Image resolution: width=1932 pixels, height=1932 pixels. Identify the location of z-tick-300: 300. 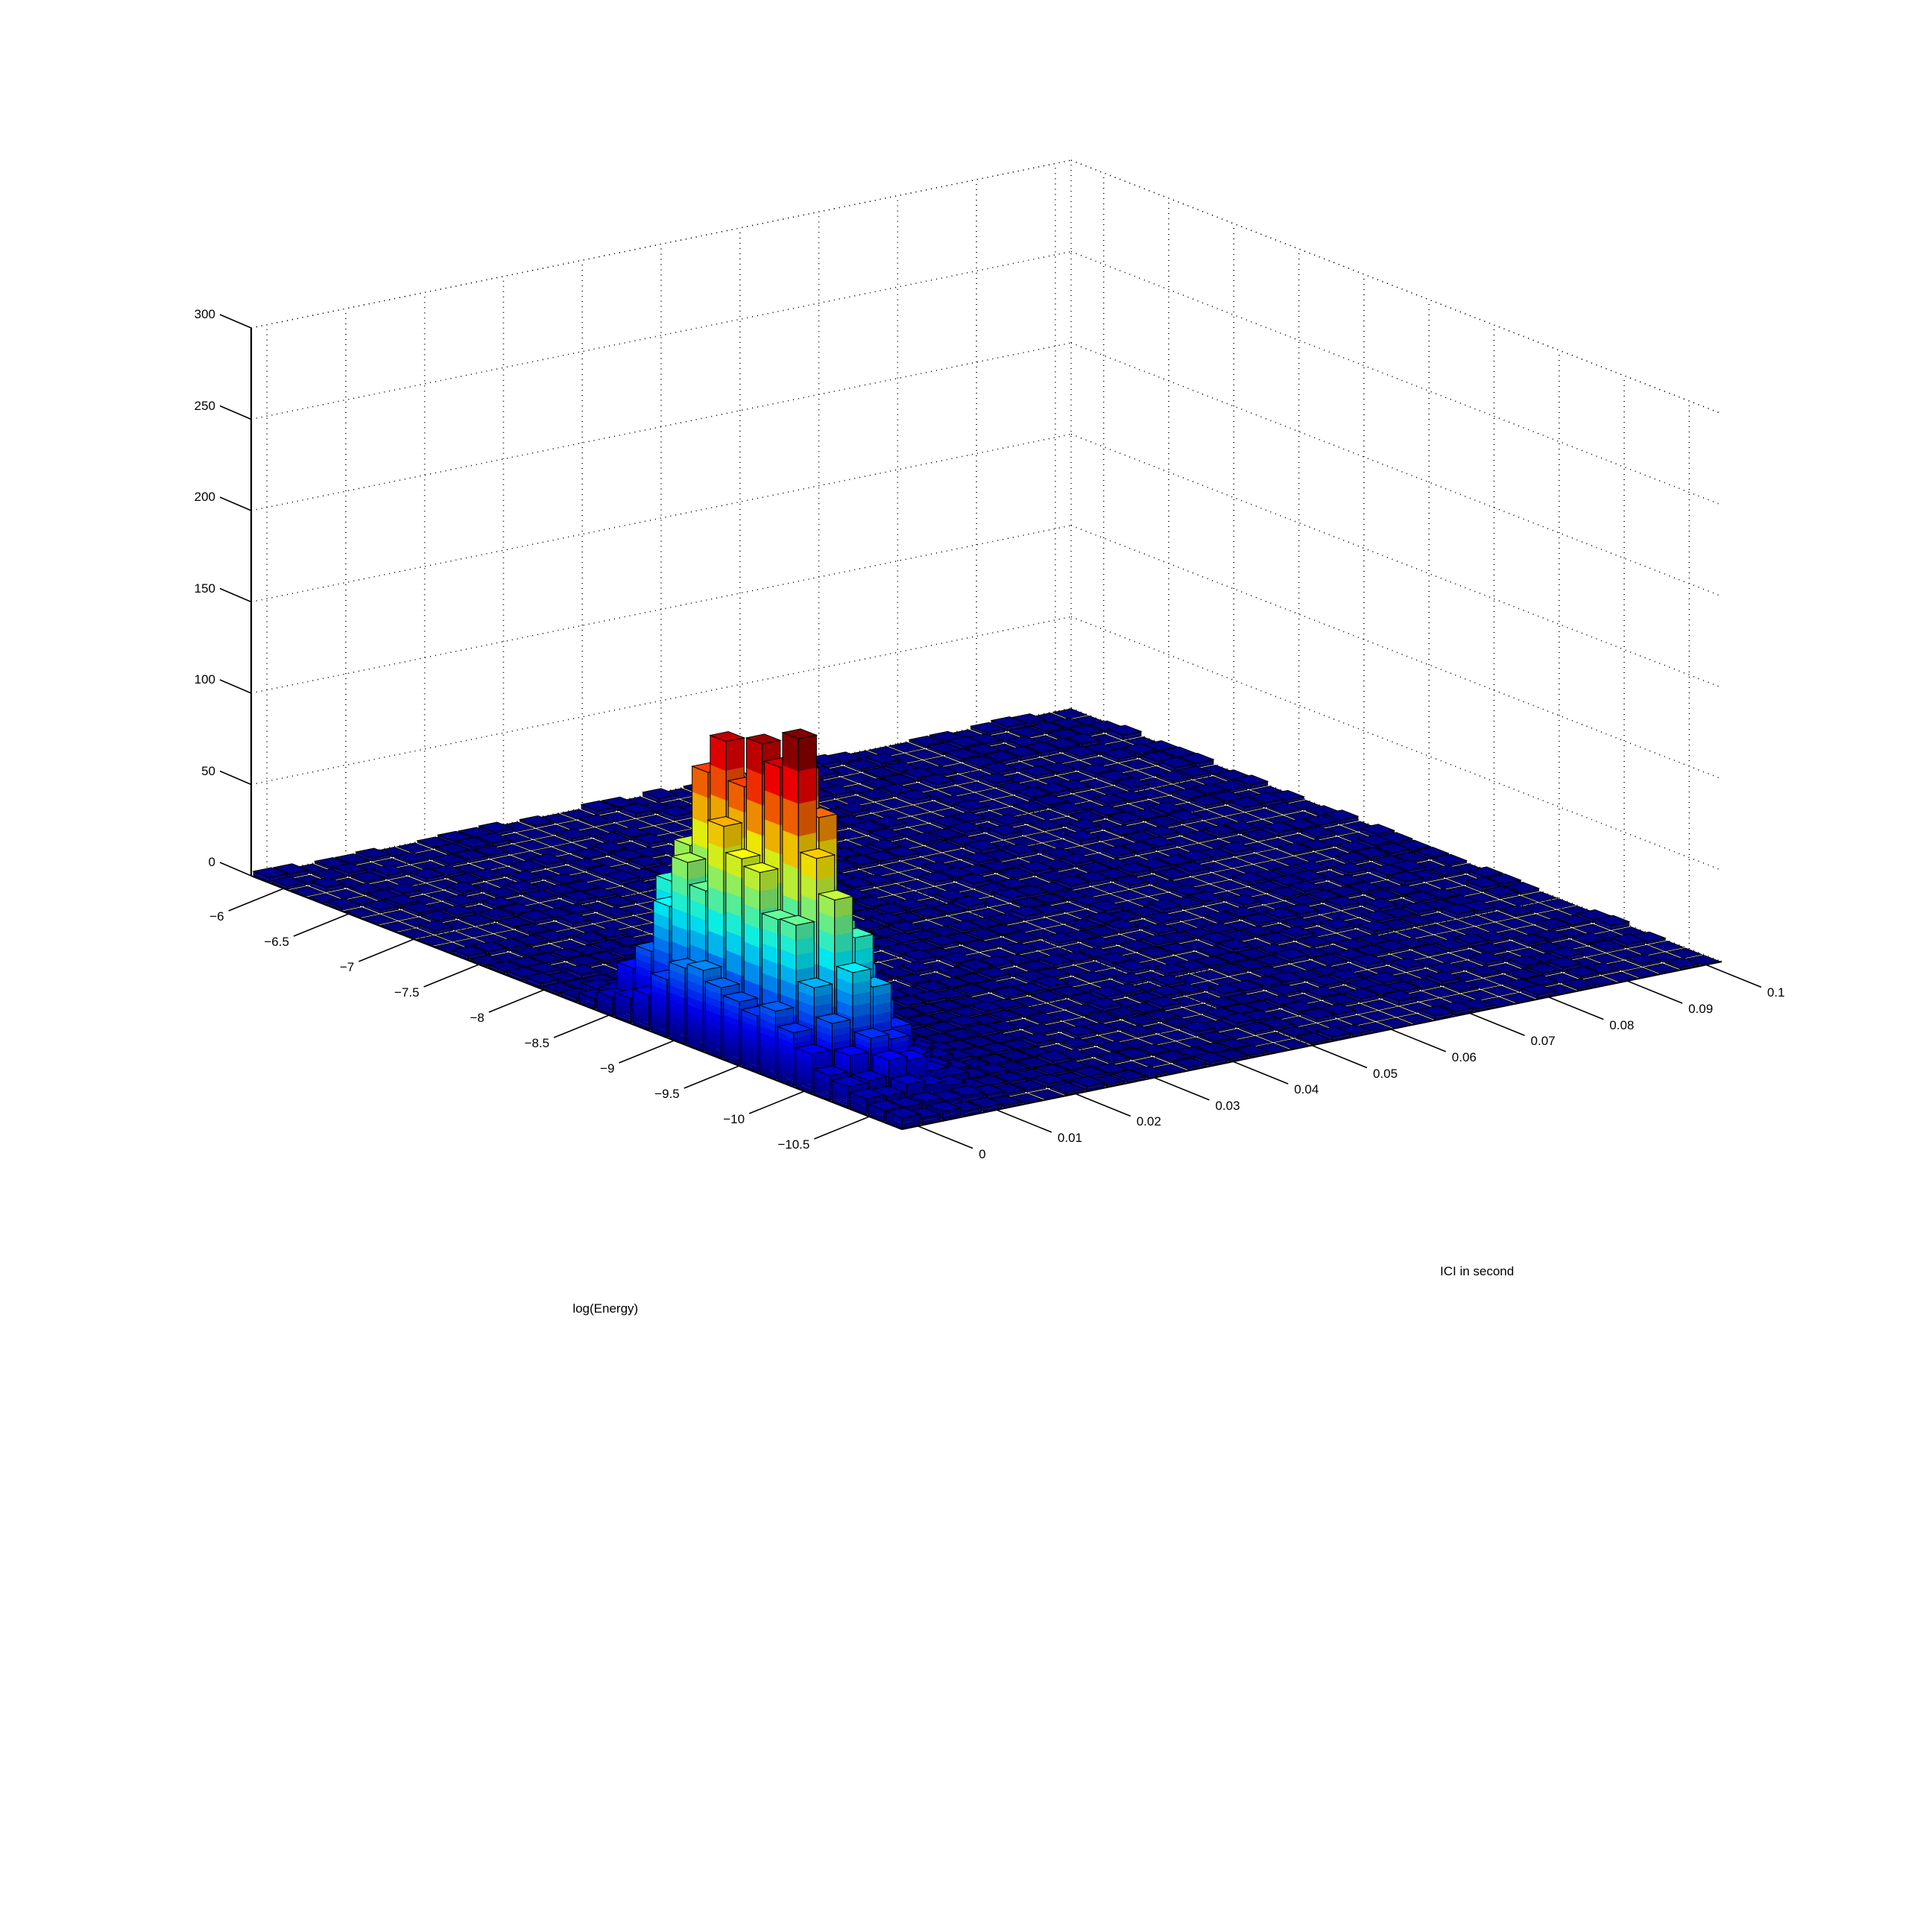
(204, 314).